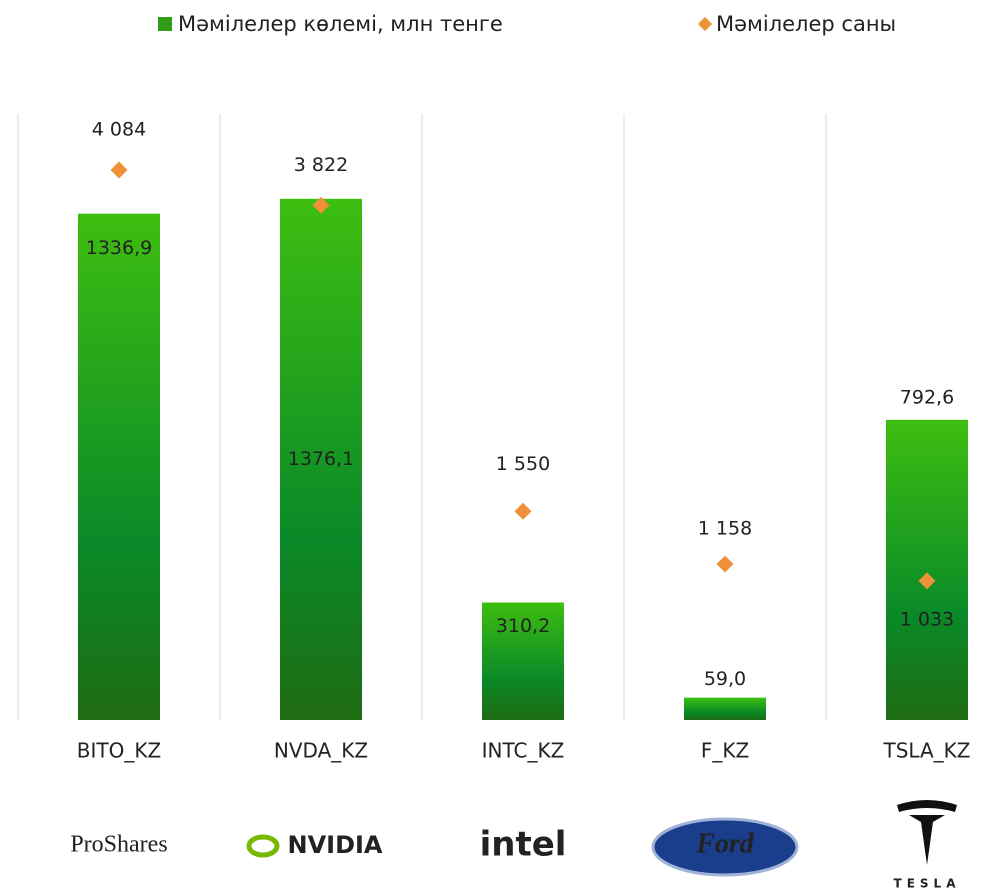  I want to click on logo-text: ProShares, so click(118, 845).